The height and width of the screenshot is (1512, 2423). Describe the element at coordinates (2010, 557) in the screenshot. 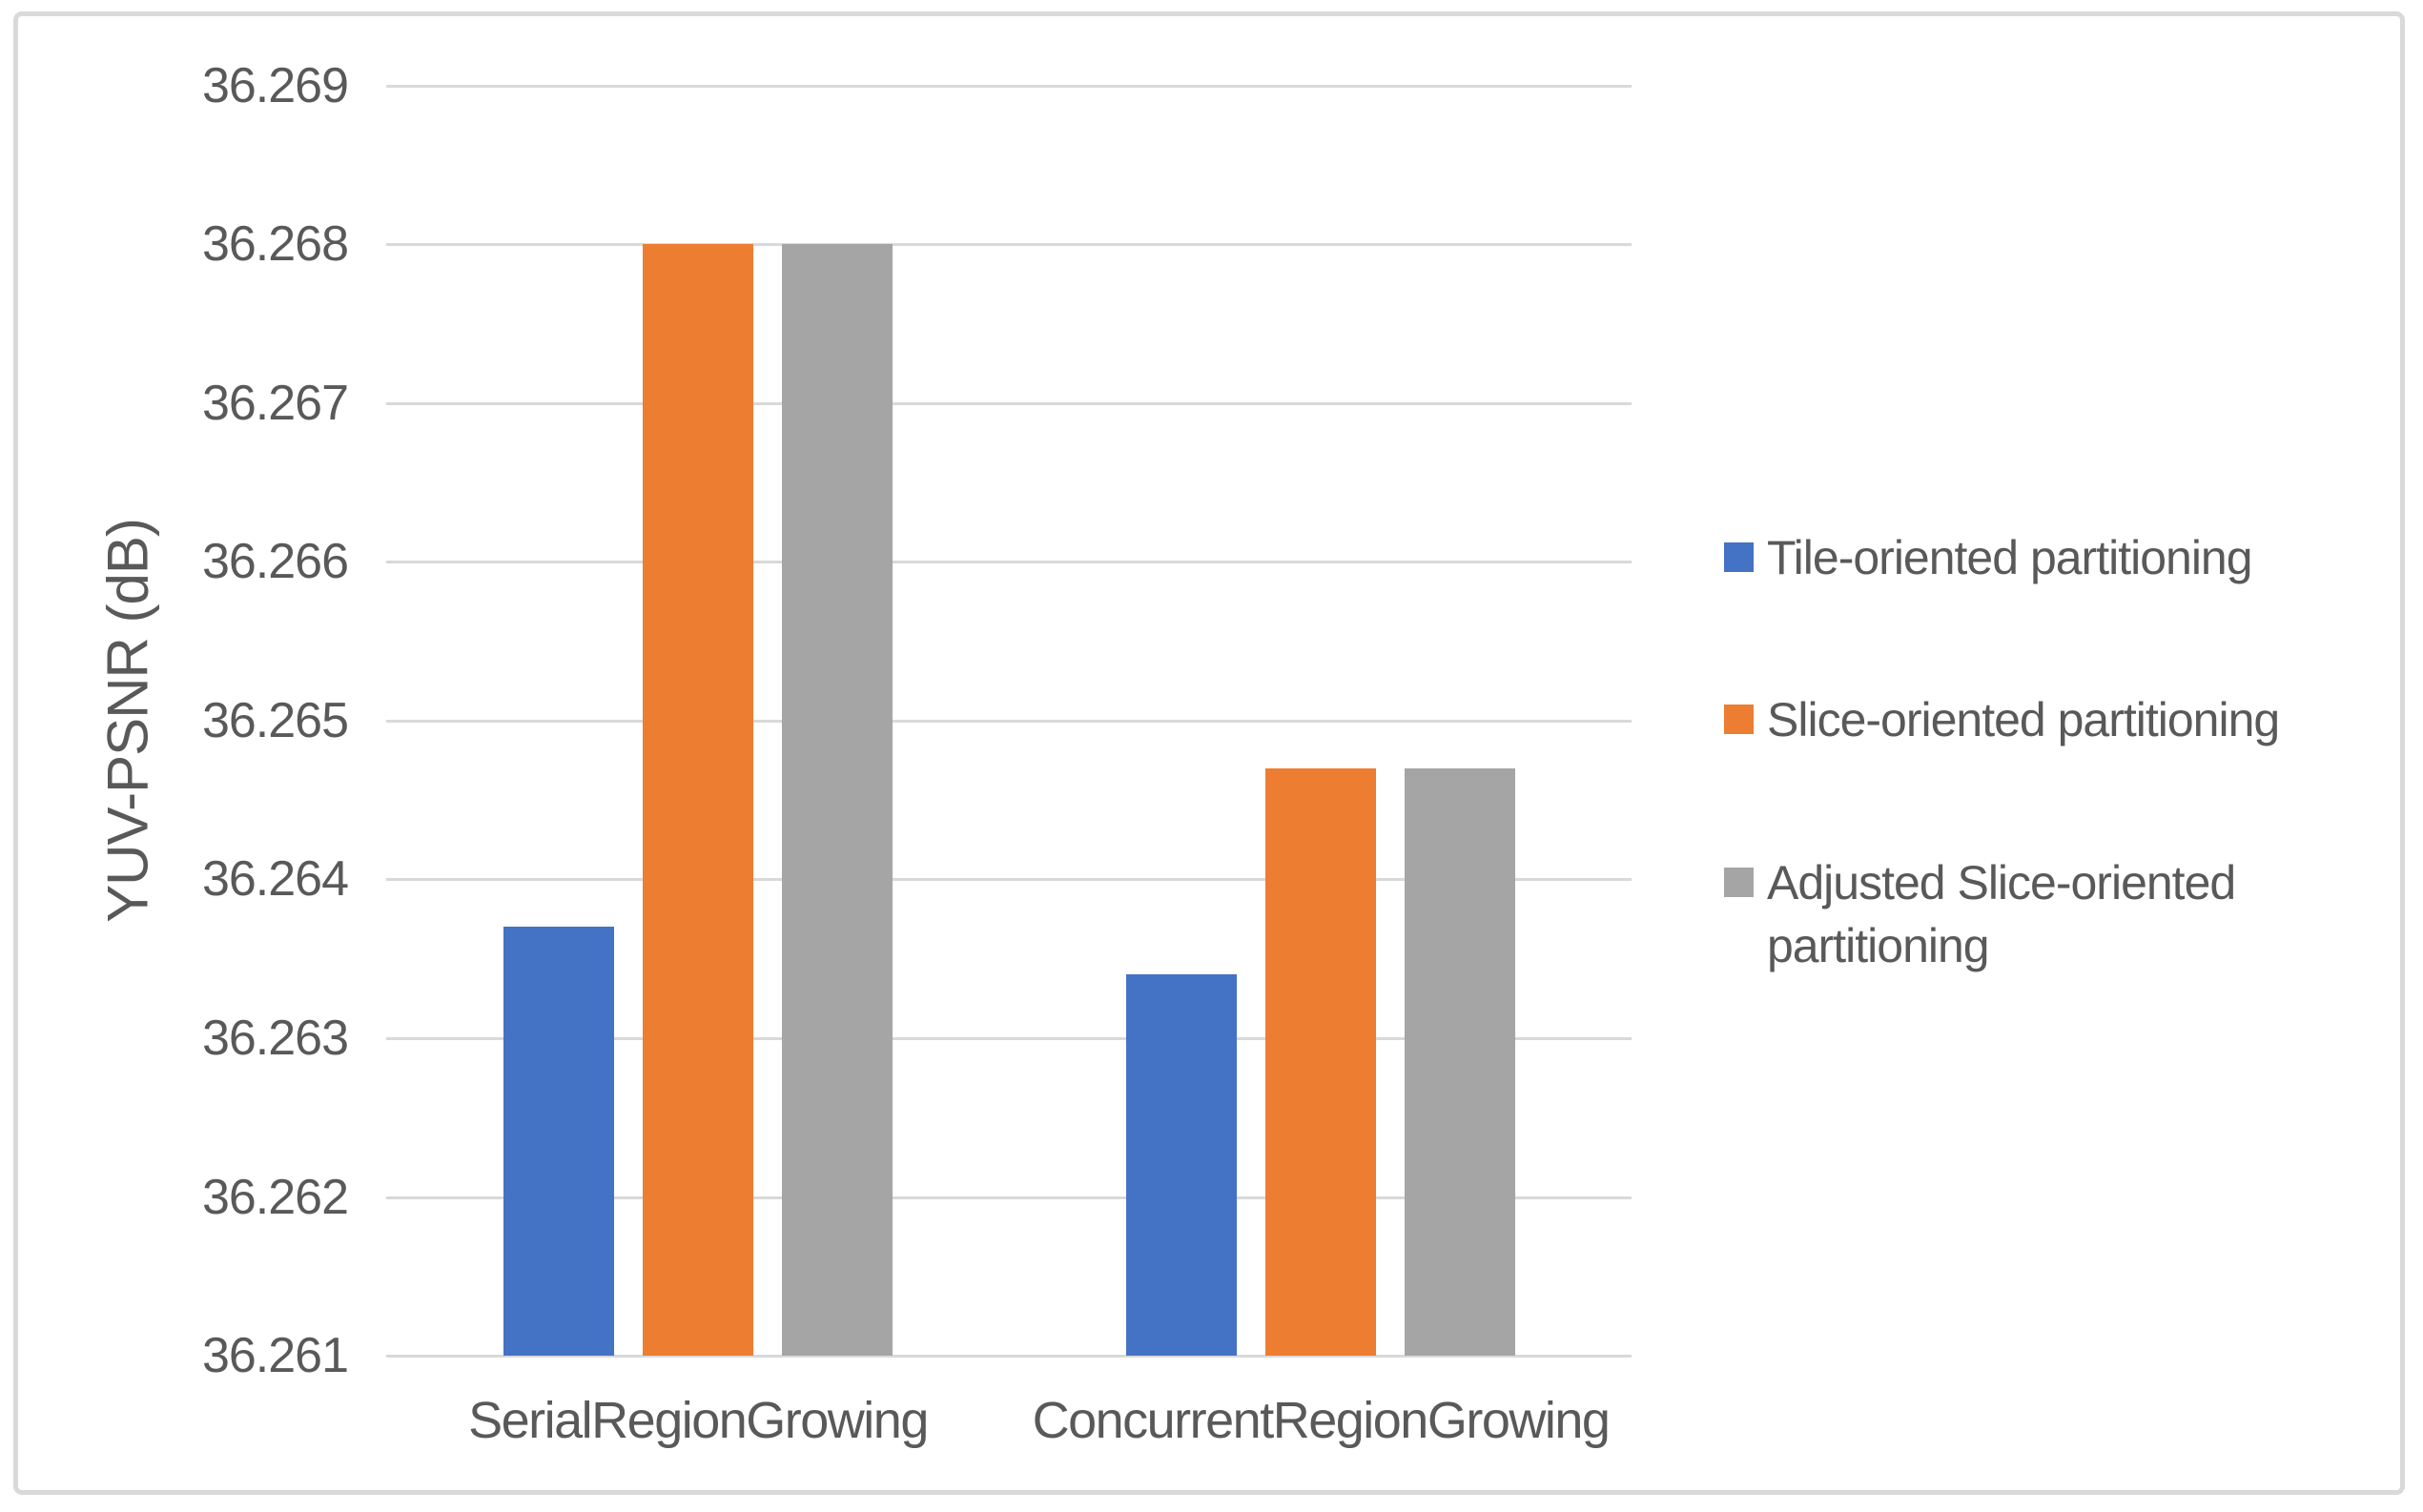

I see `legend-item-label: Tile-oriented partitioning` at that location.